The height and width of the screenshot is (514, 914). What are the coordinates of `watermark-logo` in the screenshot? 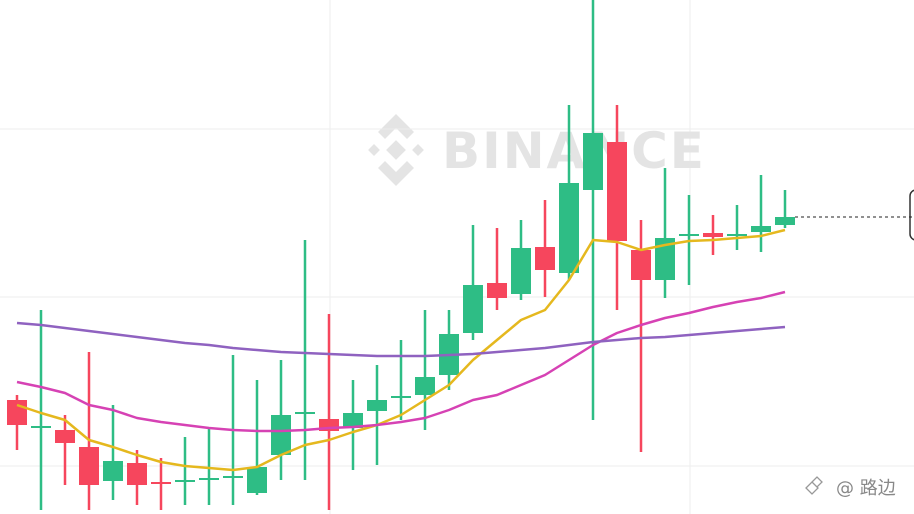 It's located at (396, 150).